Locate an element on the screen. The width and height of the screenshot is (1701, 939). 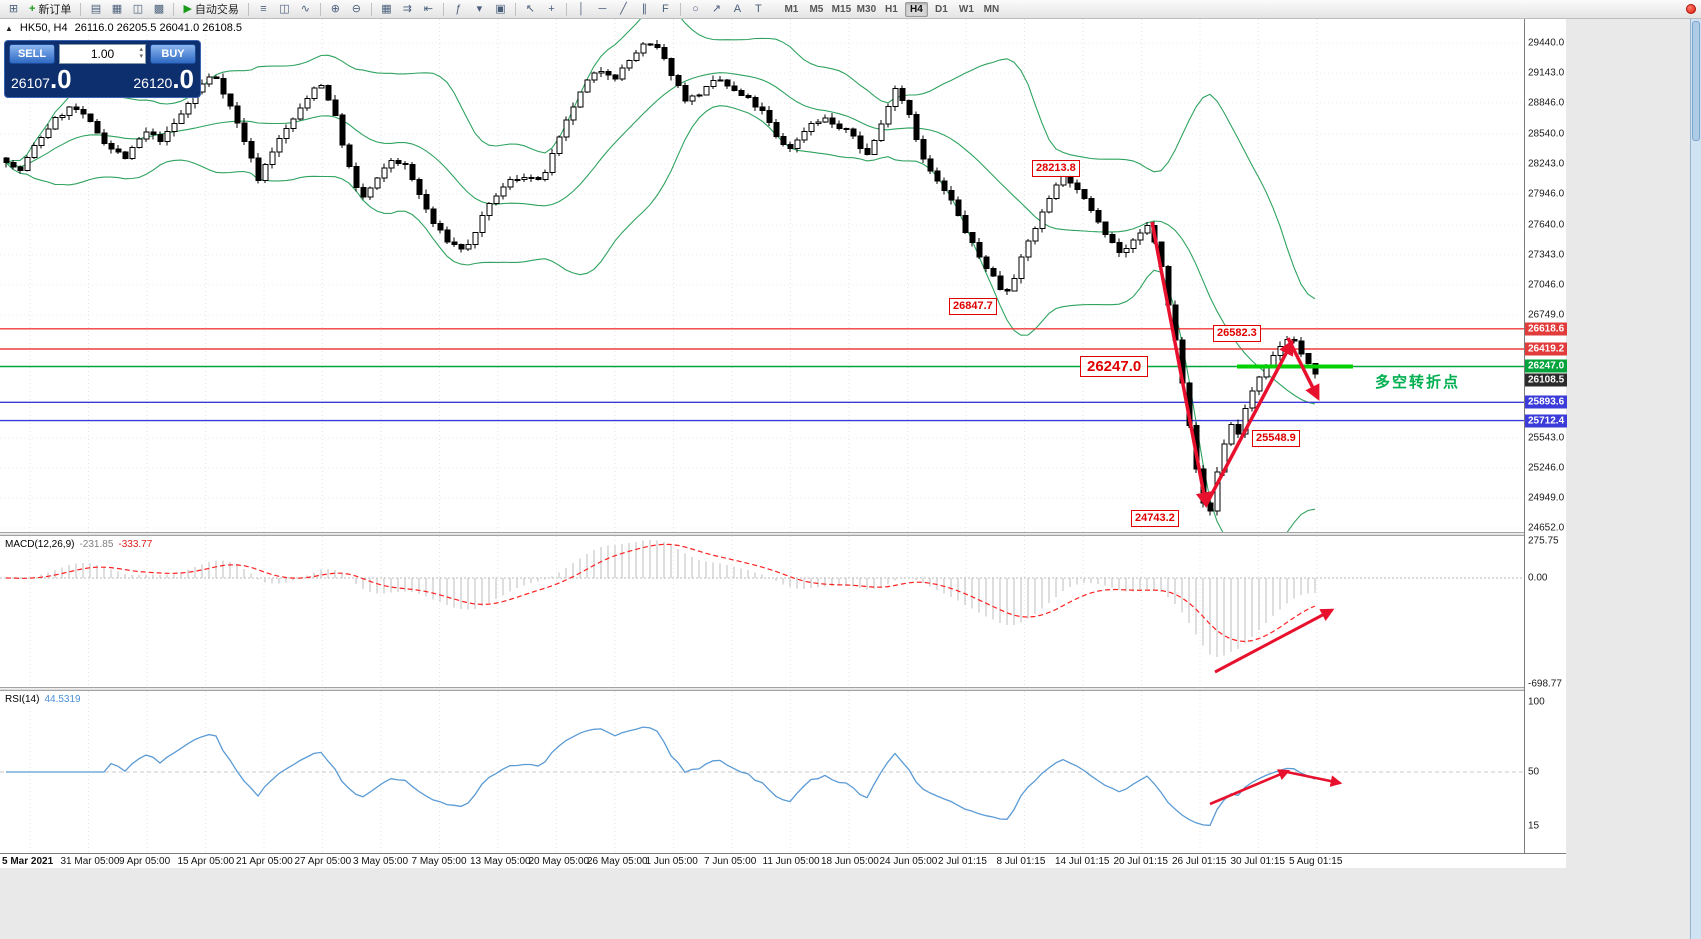
volume-input: 1.00 ▴ ▾ is located at coordinates (102, 54).